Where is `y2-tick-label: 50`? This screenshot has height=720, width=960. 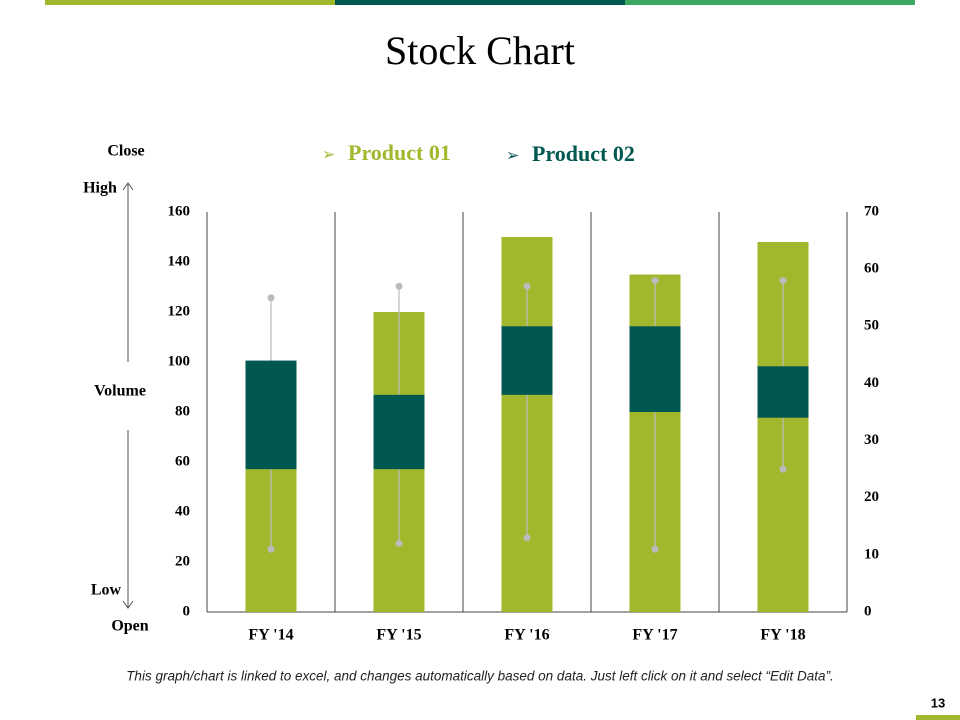
y2-tick-label: 50 is located at coordinates (871, 326).